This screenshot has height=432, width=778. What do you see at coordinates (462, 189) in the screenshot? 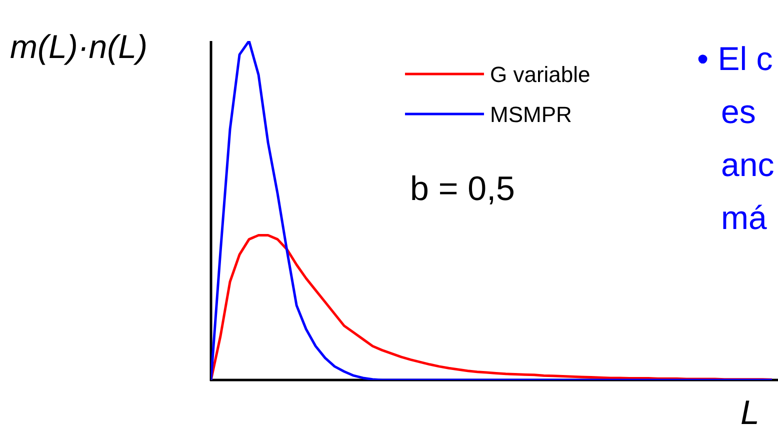
I see `annotation: b = 0,5` at bounding box center [462, 189].